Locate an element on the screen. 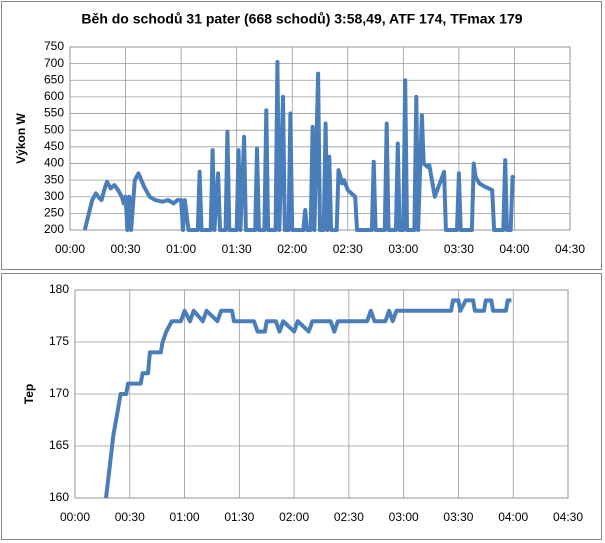  y-tick-label: 165 is located at coordinates (59, 445).